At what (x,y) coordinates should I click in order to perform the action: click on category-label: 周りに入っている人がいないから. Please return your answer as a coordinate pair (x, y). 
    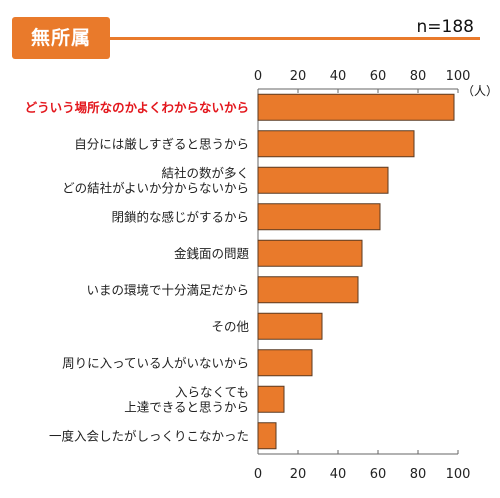
    Looking at the image, I should click on (155, 362).